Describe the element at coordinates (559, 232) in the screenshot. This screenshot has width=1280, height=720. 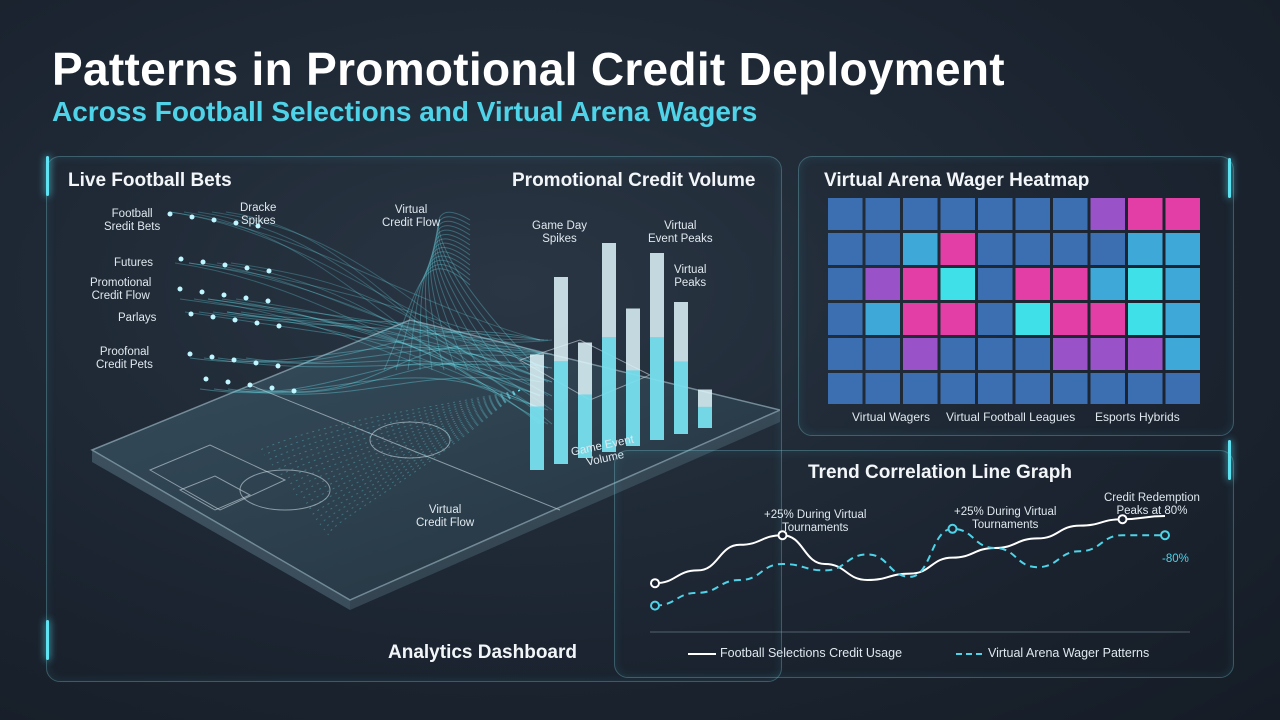
I see `bar-annotation: Game Day Spikes` at that location.